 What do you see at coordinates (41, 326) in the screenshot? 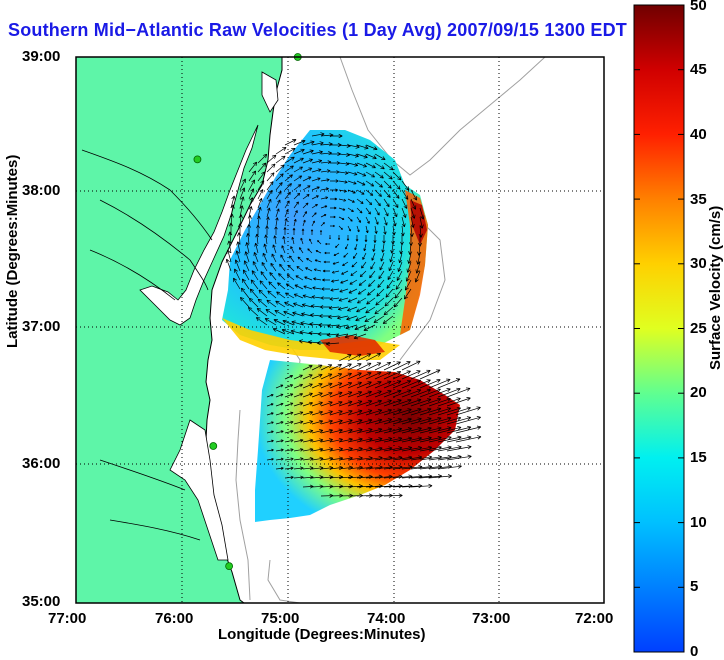
I see `y-tick-label: 37:00` at bounding box center [41, 326].